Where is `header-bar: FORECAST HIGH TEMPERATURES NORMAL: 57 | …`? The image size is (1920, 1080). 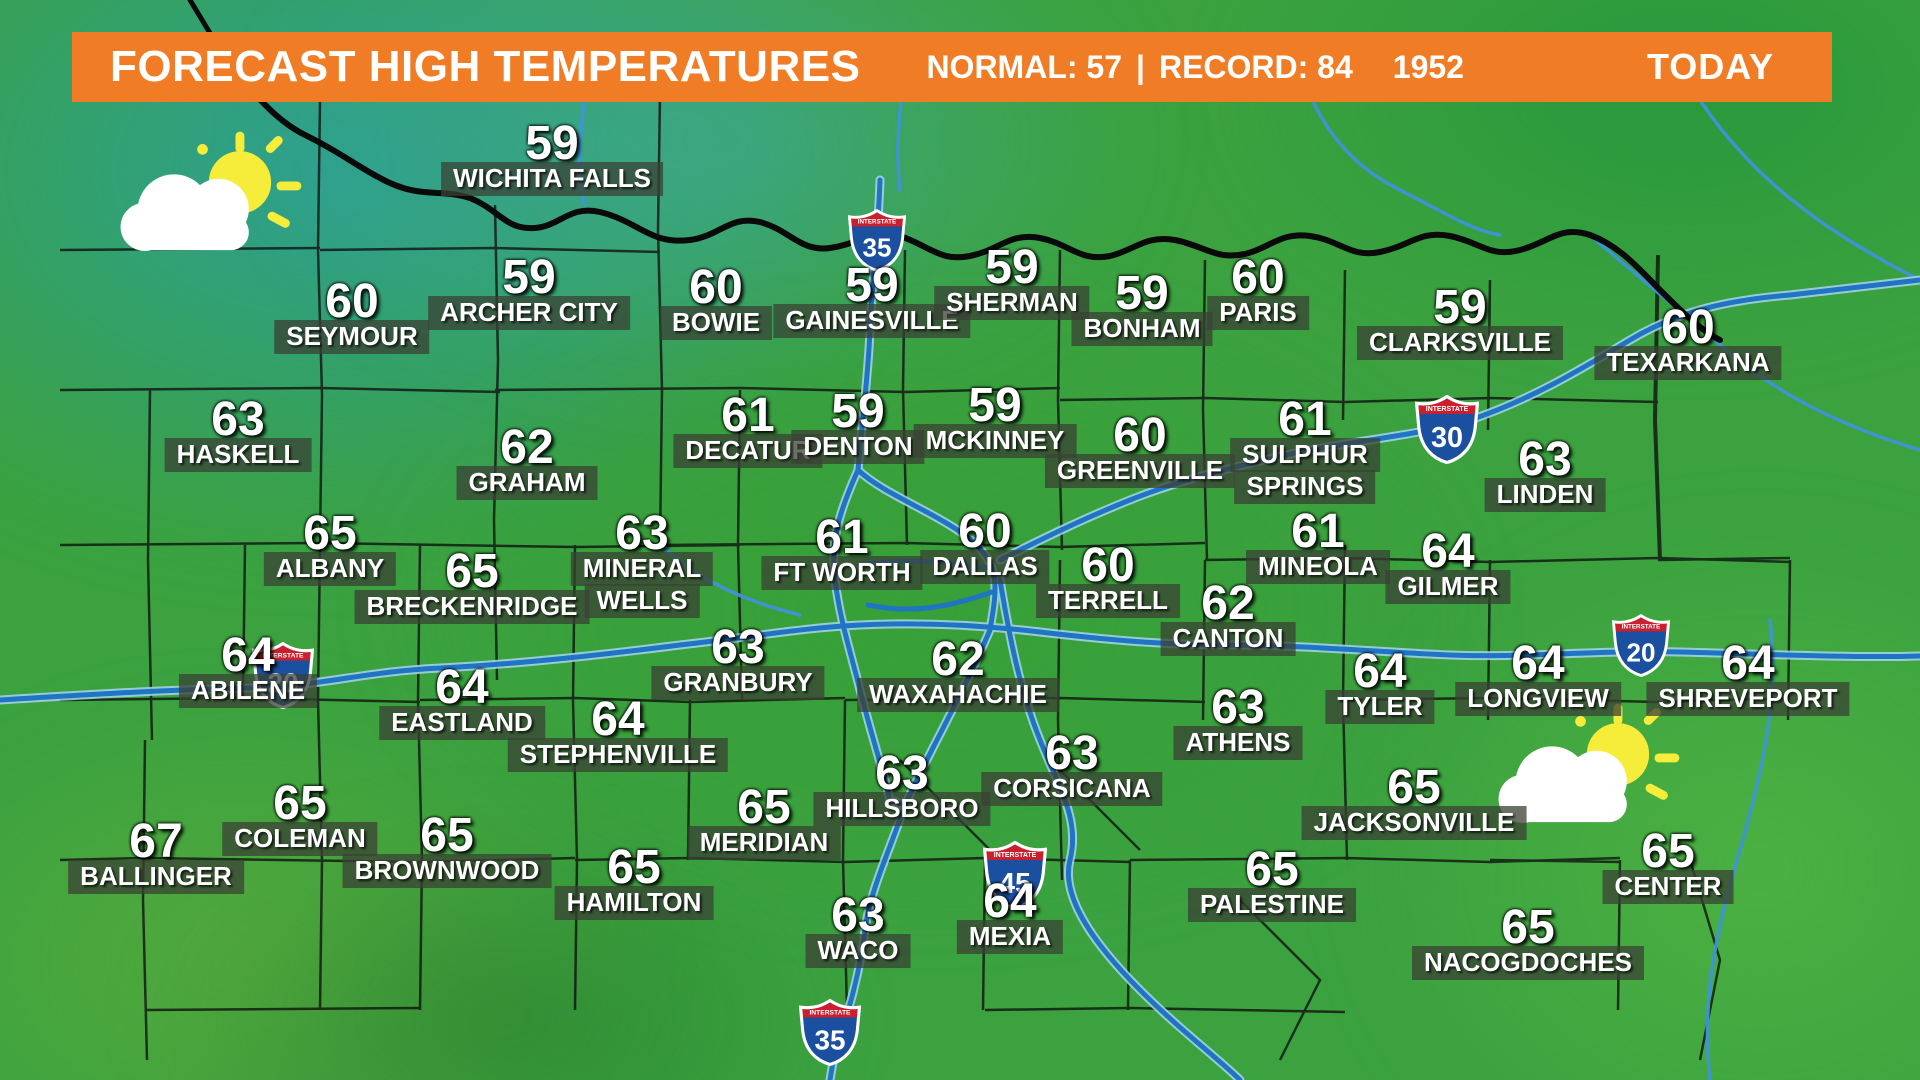 header-bar: FORECAST HIGH TEMPERATURES NORMAL: 57 | … is located at coordinates (952, 67).